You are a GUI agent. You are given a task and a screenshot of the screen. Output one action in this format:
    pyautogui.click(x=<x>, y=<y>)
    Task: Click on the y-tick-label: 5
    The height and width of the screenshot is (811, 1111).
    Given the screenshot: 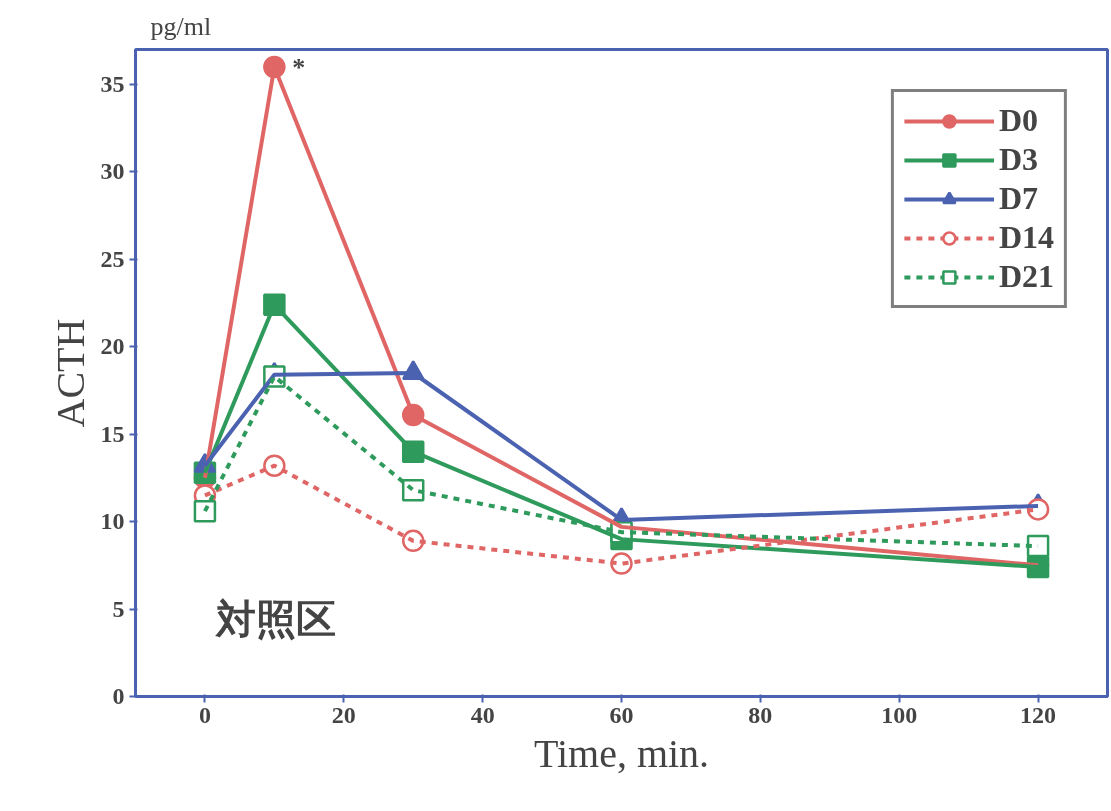 What is the action you would take?
    pyautogui.click(x=118, y=608)
    